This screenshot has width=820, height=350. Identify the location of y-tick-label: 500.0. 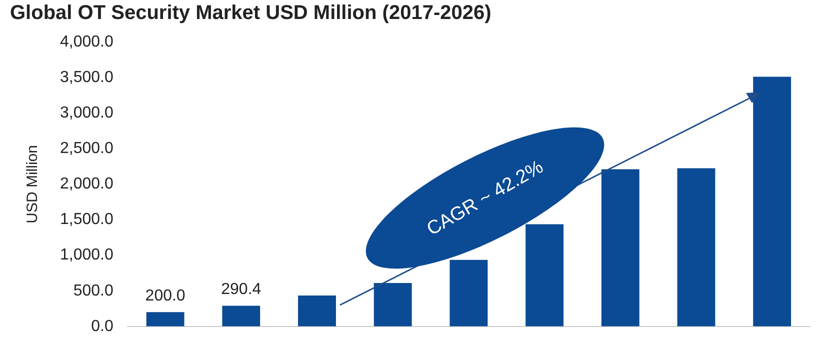
(93, 291).